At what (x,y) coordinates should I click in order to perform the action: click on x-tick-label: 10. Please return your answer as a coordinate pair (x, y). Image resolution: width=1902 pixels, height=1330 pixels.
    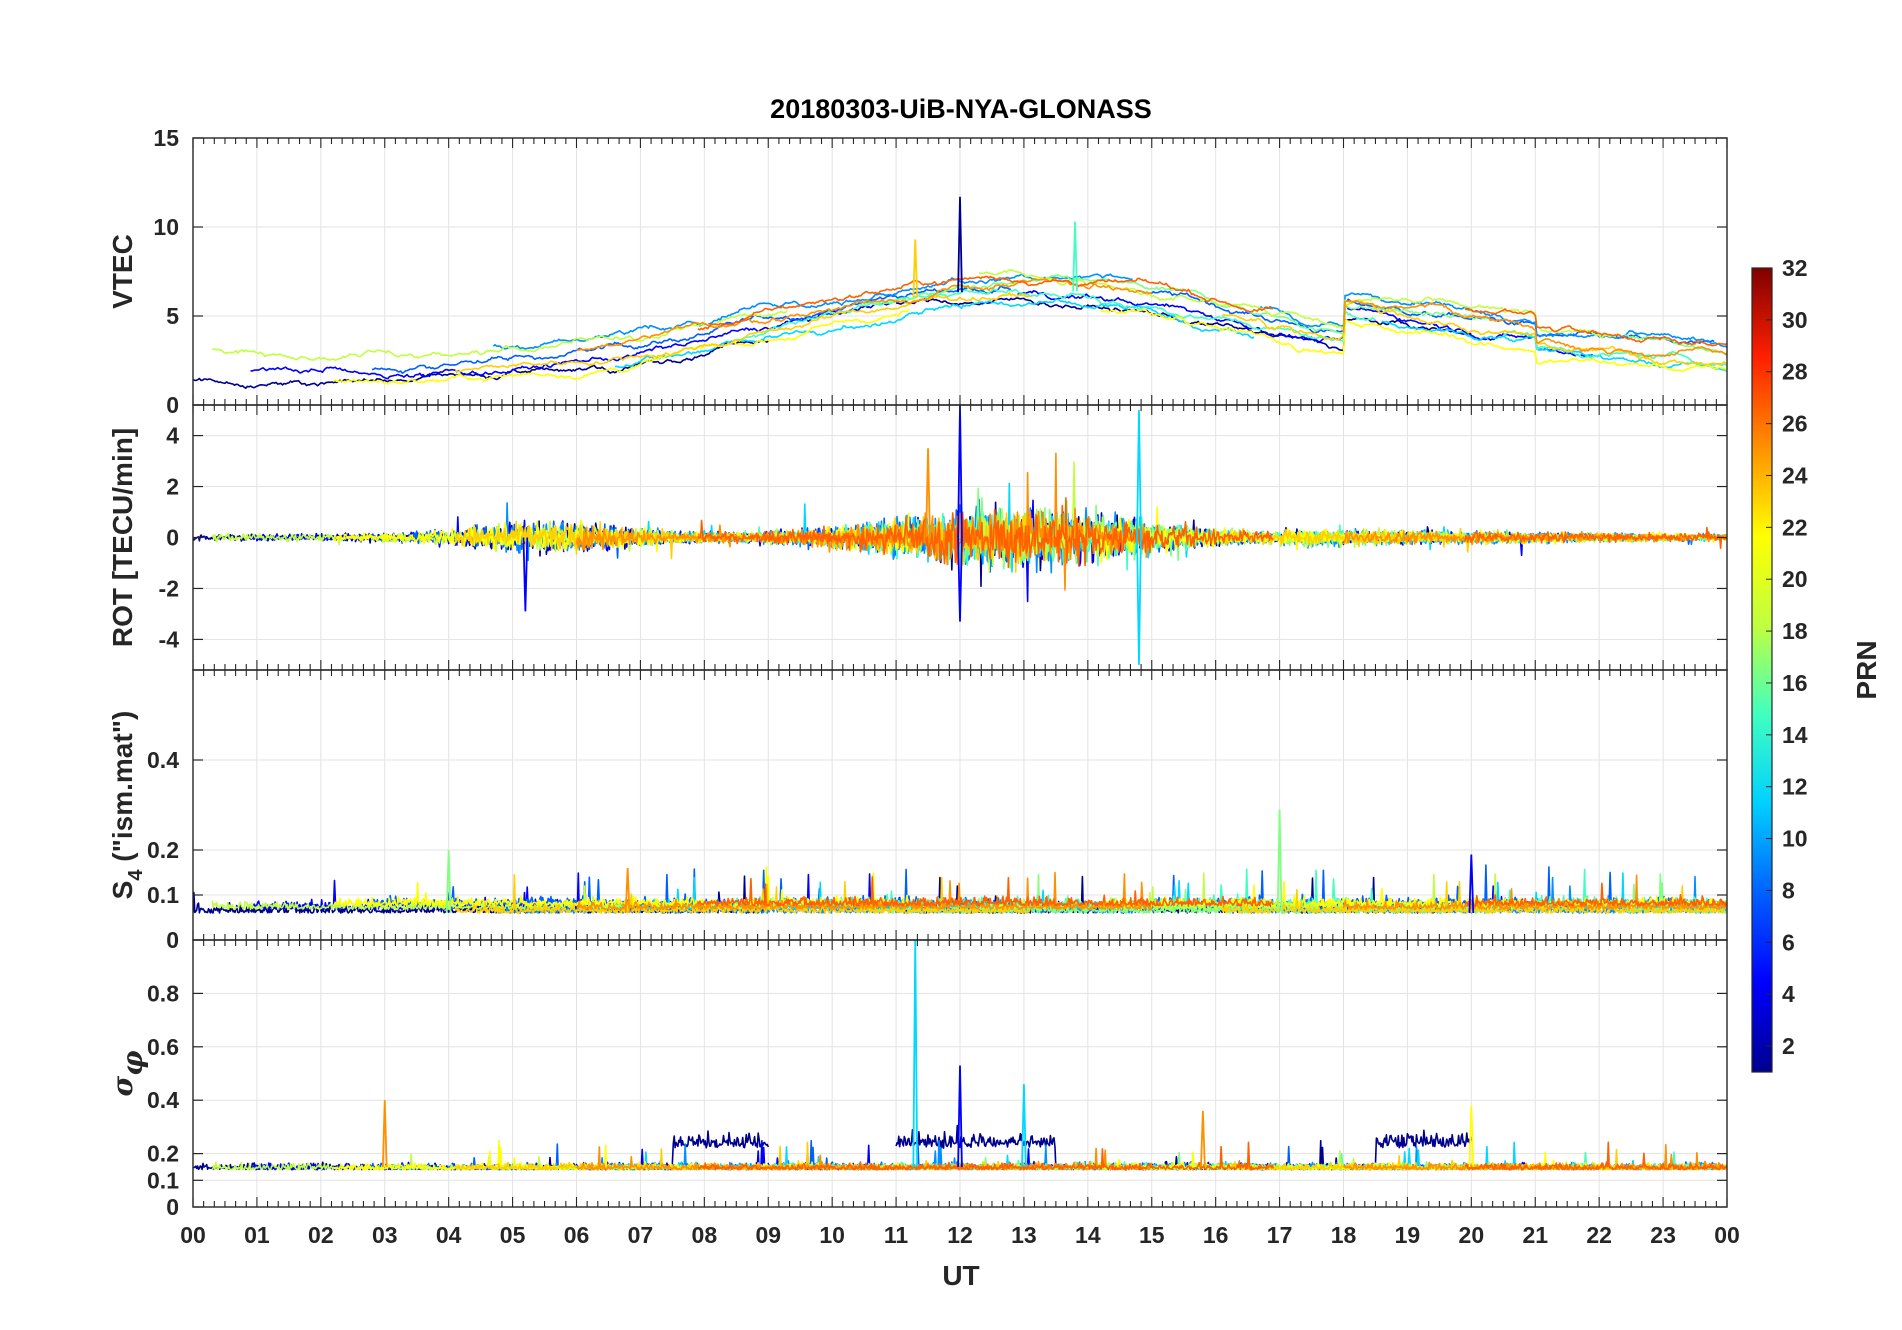
    Looking at the image, I should click on (832, 1235).